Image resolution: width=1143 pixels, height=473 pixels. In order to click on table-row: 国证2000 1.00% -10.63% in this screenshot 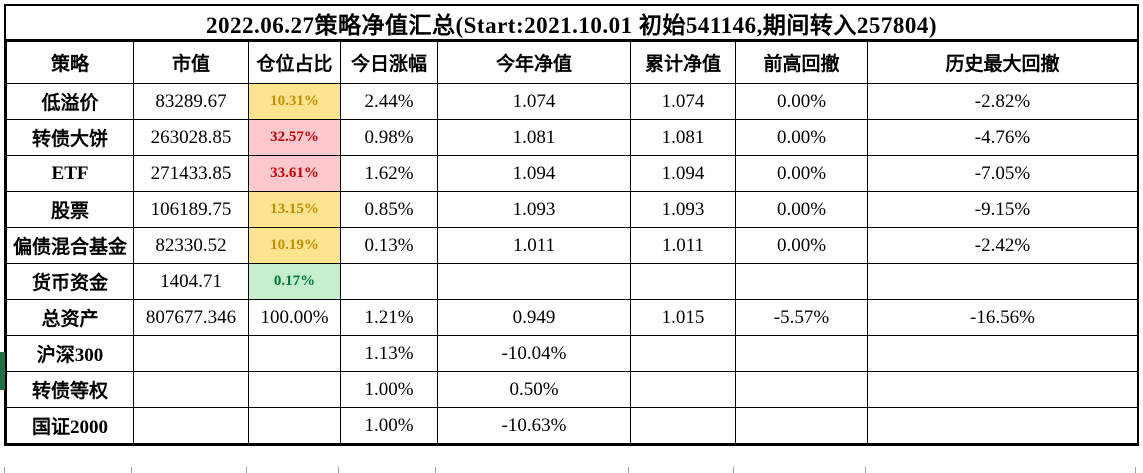, I will do `click(572, 425)`.